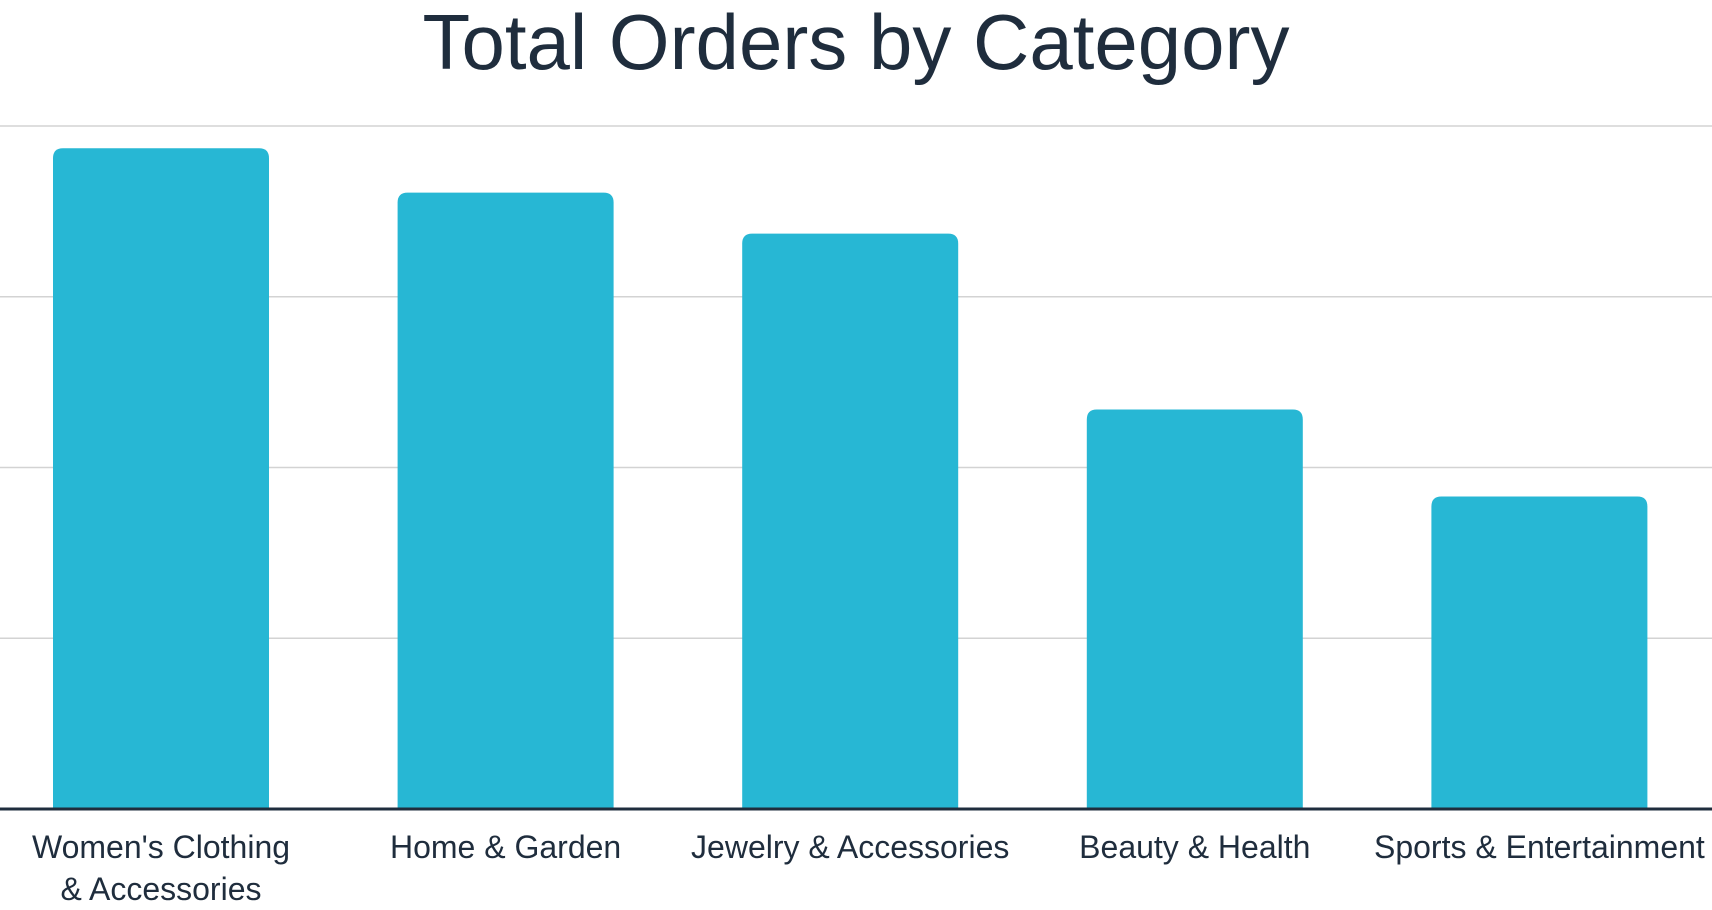  I want to click on chart-title: Total Orders by Category, so click(856, 43).